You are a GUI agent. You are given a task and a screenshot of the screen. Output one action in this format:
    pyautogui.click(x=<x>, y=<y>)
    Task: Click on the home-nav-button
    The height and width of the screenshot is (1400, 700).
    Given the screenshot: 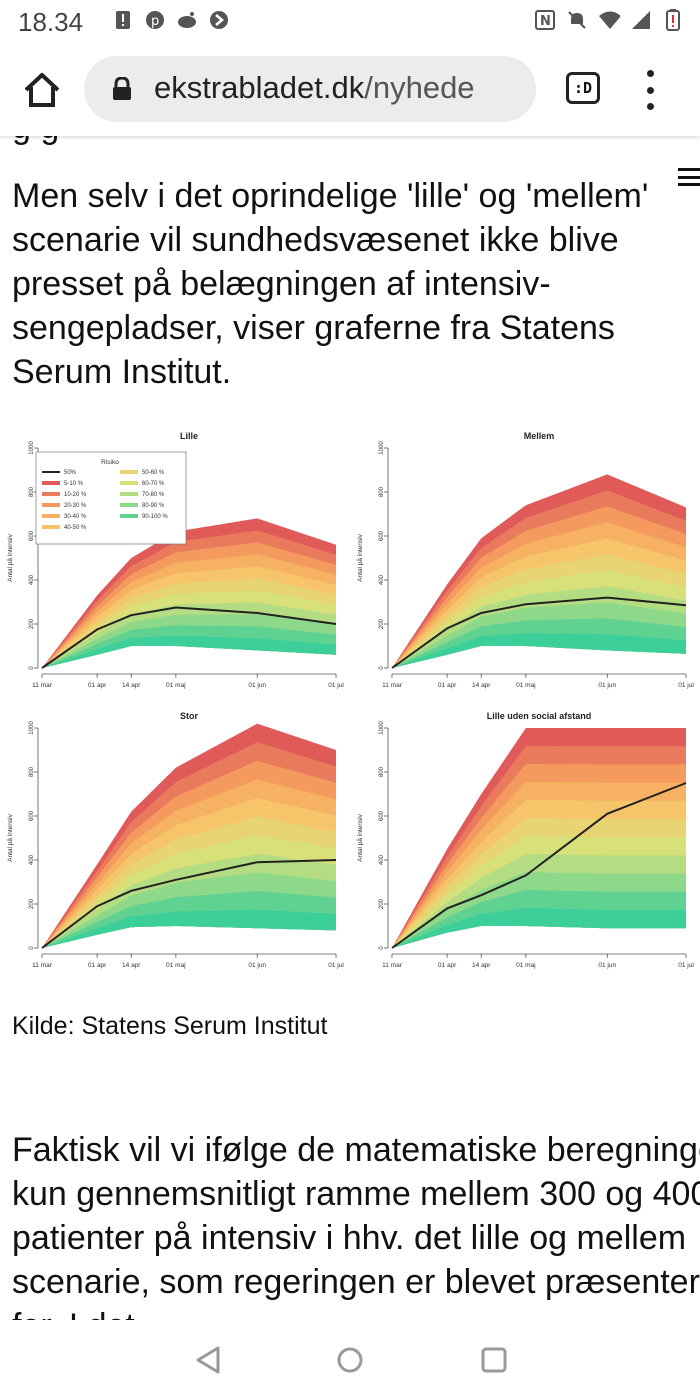 What is the action you would take?
    pyautogui.click(x=350, y=1360)
    